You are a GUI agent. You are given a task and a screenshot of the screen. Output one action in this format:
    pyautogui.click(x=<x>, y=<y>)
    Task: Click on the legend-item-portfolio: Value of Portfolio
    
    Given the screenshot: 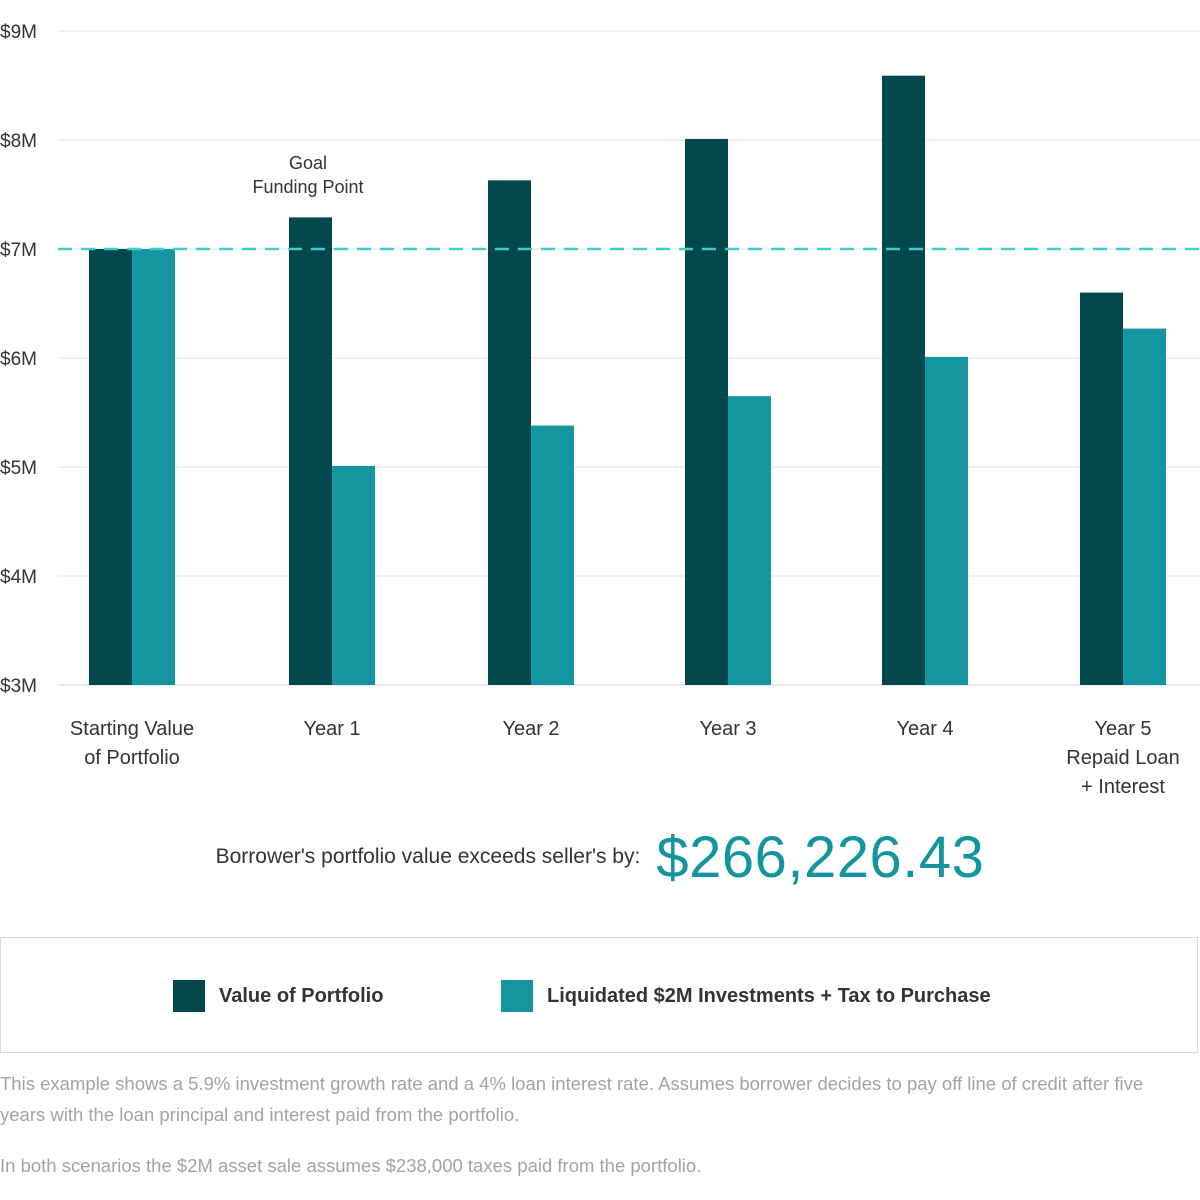 What is the action you would take?
    pyautogui.click(x=278, y=996)
    